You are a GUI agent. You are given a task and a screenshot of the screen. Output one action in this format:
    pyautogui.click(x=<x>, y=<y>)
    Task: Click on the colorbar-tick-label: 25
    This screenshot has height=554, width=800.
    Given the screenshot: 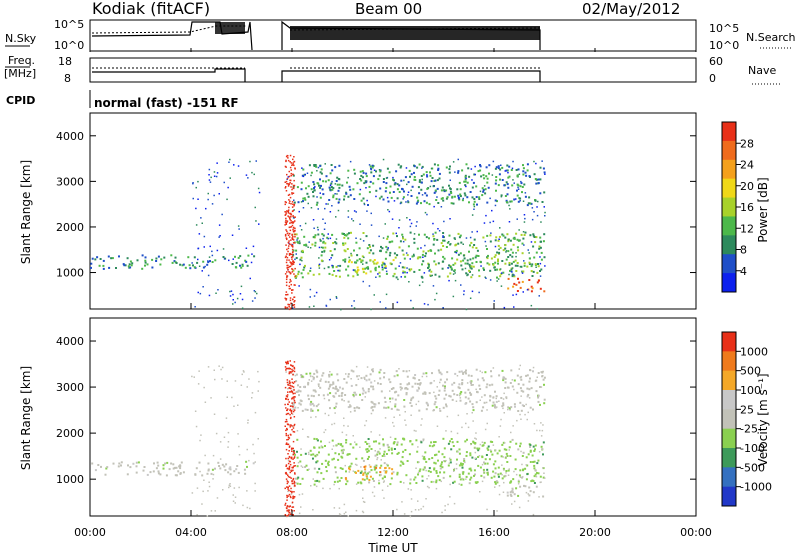 What is the action you would take?
    pyautogui.click(x=747, y=409)
    